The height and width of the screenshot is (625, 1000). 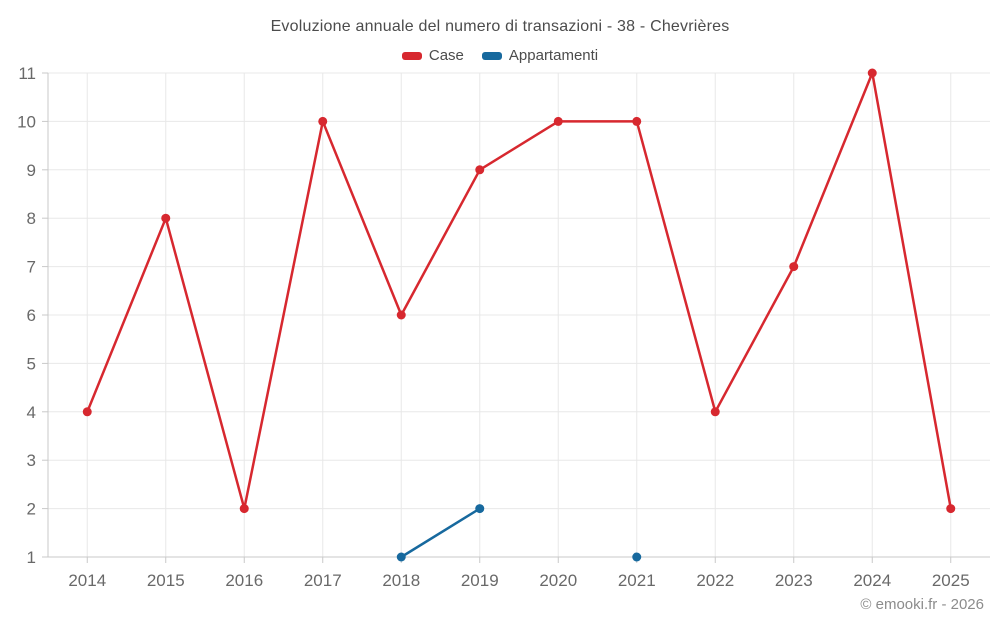 What do you see at coordinates (637, 121) in the screenshot?
I see `data-point-case-2021` at bounding box center [637, 121].